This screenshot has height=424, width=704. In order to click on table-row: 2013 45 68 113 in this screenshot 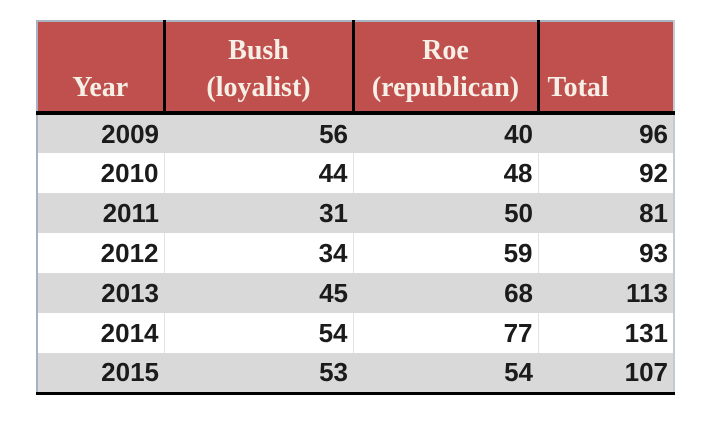, I will do `click(355, 293)`.